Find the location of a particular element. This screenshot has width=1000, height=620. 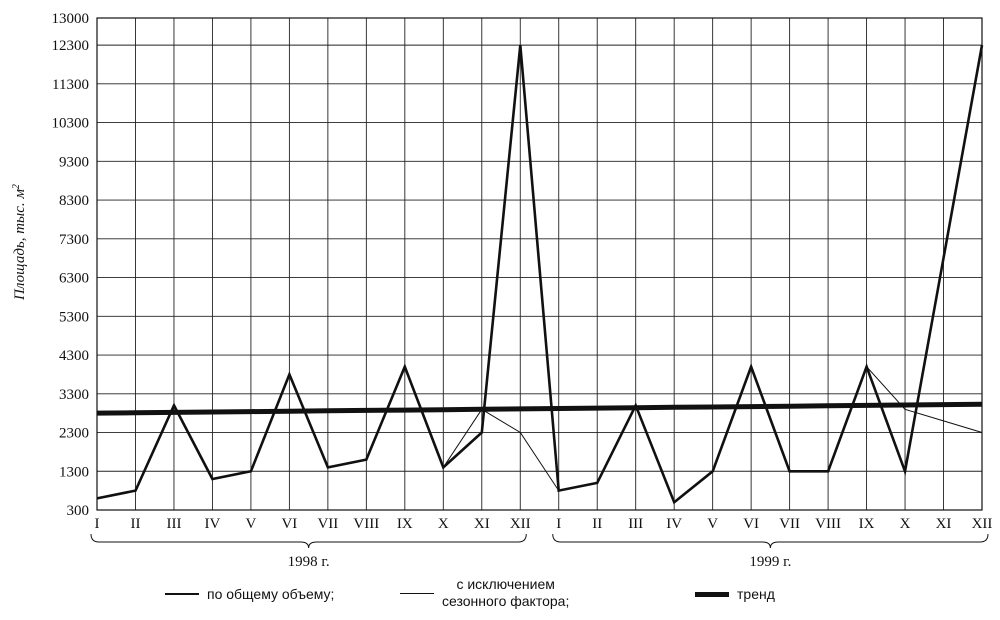

y-tick-label: 300 is located at coordinates (78, 511).